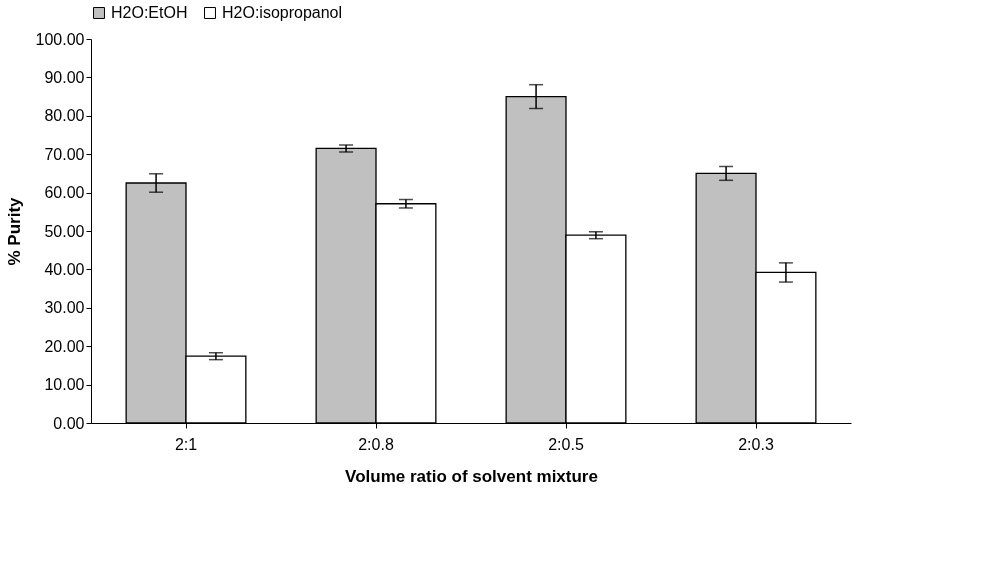 This screenshot has width=1008, height=571. What do you see at coordinates (64, 385) in the screenshot?
I see `y-tick-label: 10.00` at bounding box center [64, 385].